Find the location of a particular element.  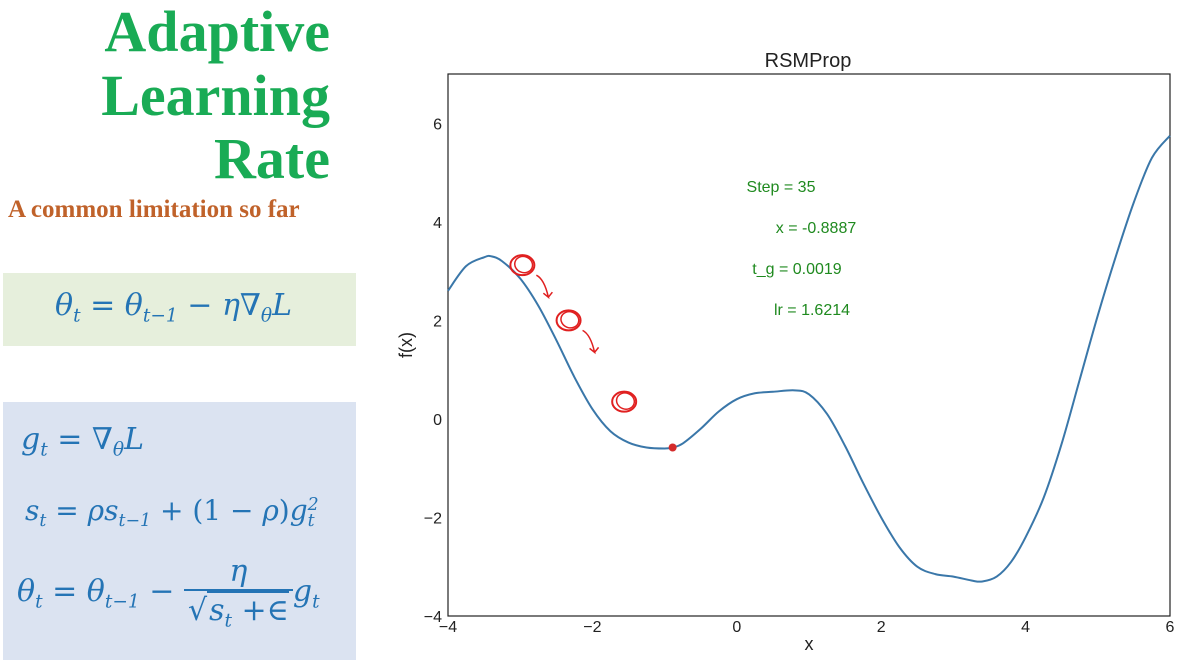

ink-annotations is located at coordinates (573, 333).